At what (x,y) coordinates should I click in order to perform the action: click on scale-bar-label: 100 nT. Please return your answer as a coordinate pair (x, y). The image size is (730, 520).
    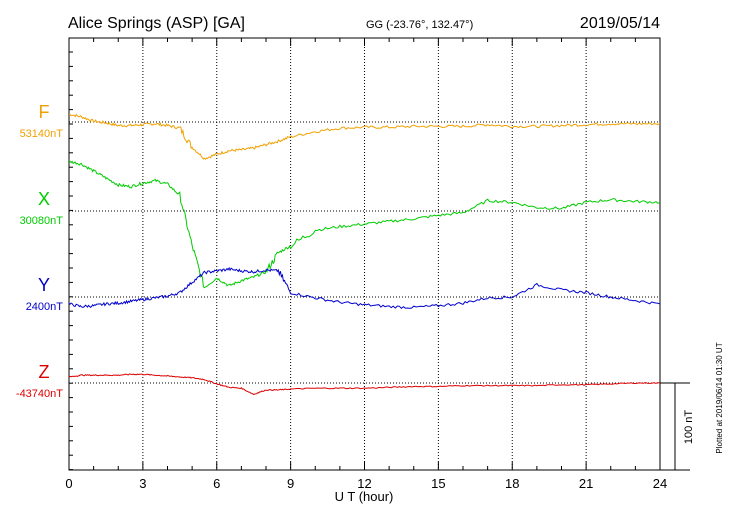
    Looking at the image, I should click on (689, 427).